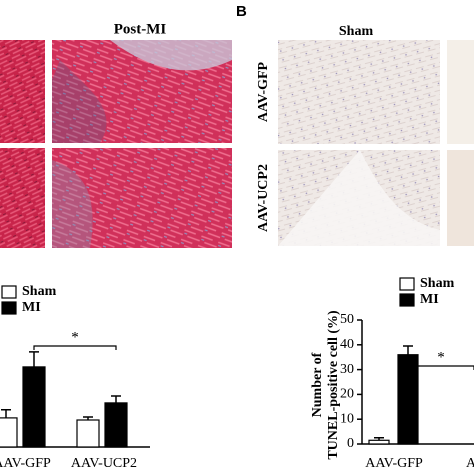 The image size is (474, 474). I want to click on y-tick-label: 50, so click(347, 319).